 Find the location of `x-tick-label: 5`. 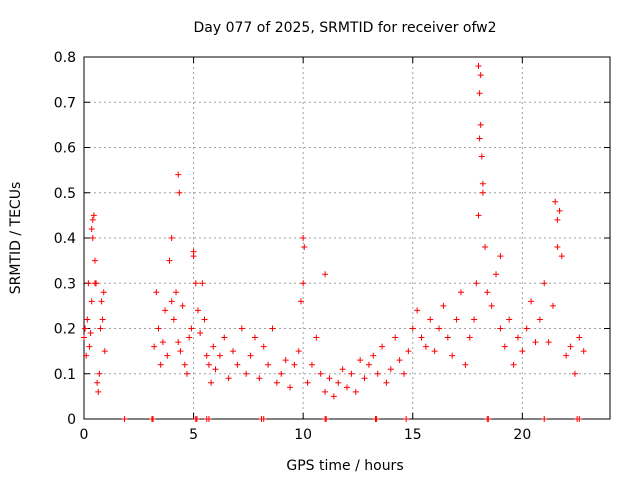

x-tick-label: 5 is located at coordinates (193, 435).